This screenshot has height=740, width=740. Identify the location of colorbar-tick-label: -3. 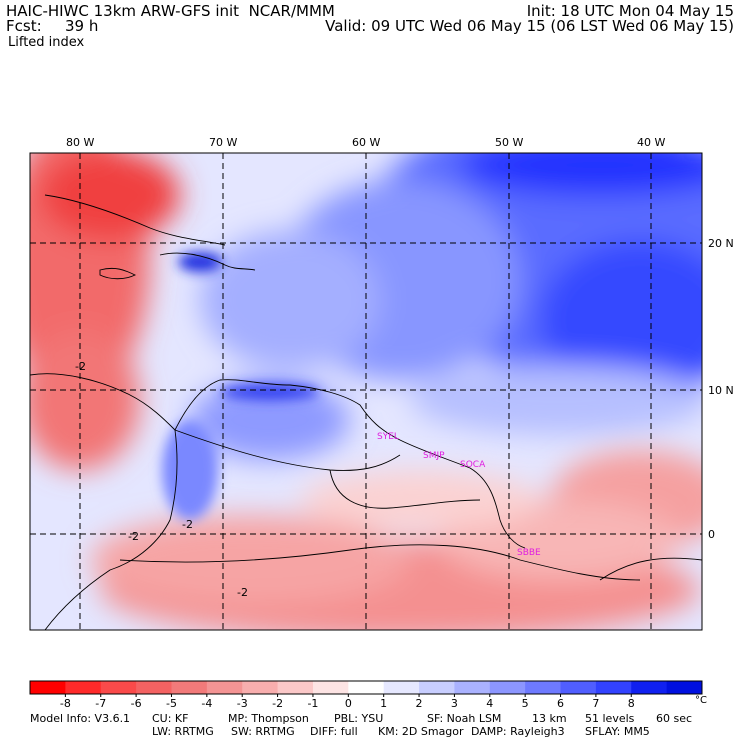
(242, 703).